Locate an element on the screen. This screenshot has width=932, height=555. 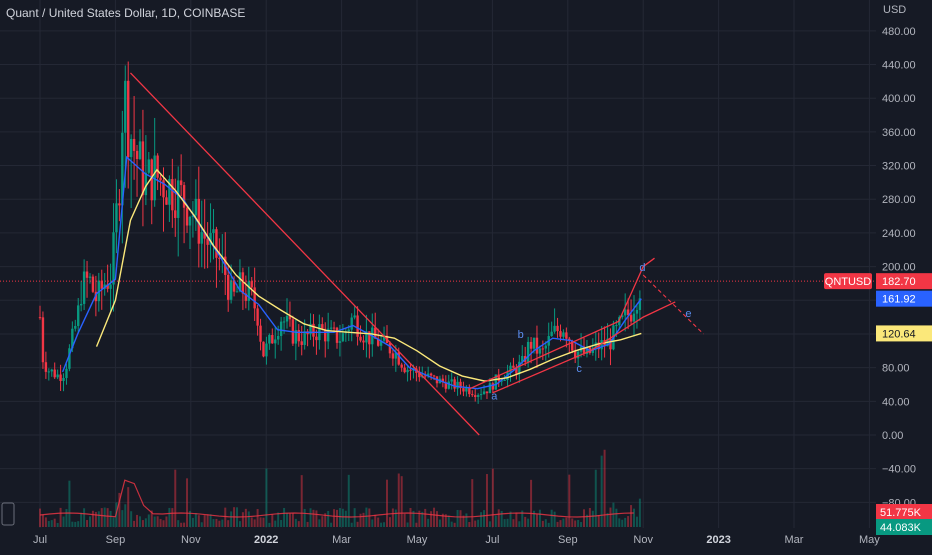
x-tick-label: Mar is located at coordinates (341, 540).